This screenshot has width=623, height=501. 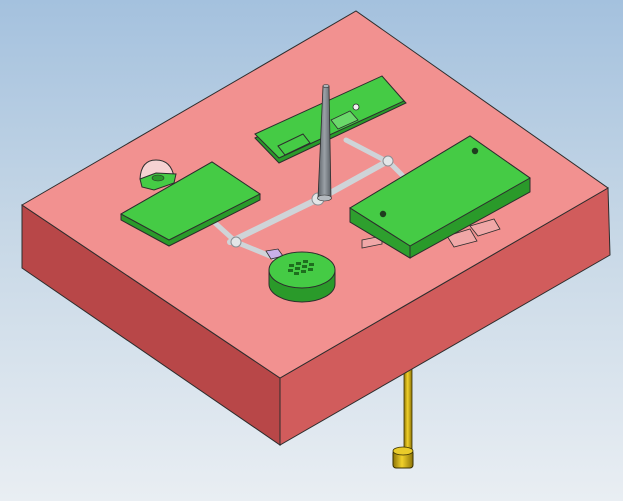 What do you see at coordinates (383, 239) in the screenshot?
I see `gate-inserts` at bounding box center [383, 239].